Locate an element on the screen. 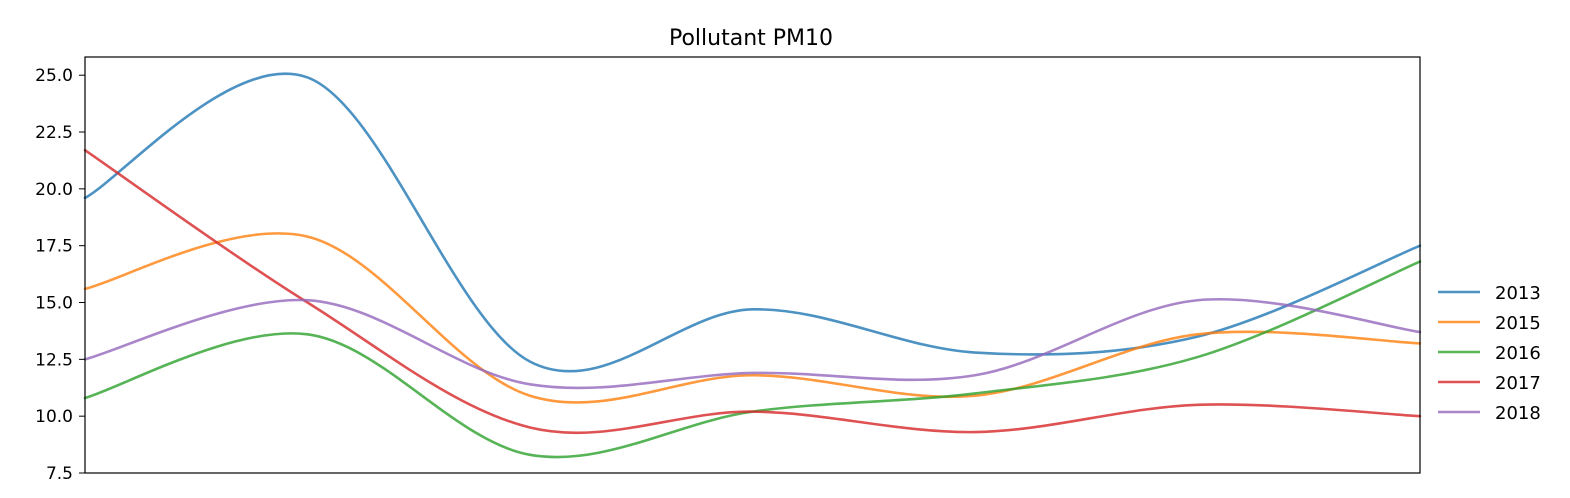  legend-label-2017: 2017 is located at coordinates (1518, 383).